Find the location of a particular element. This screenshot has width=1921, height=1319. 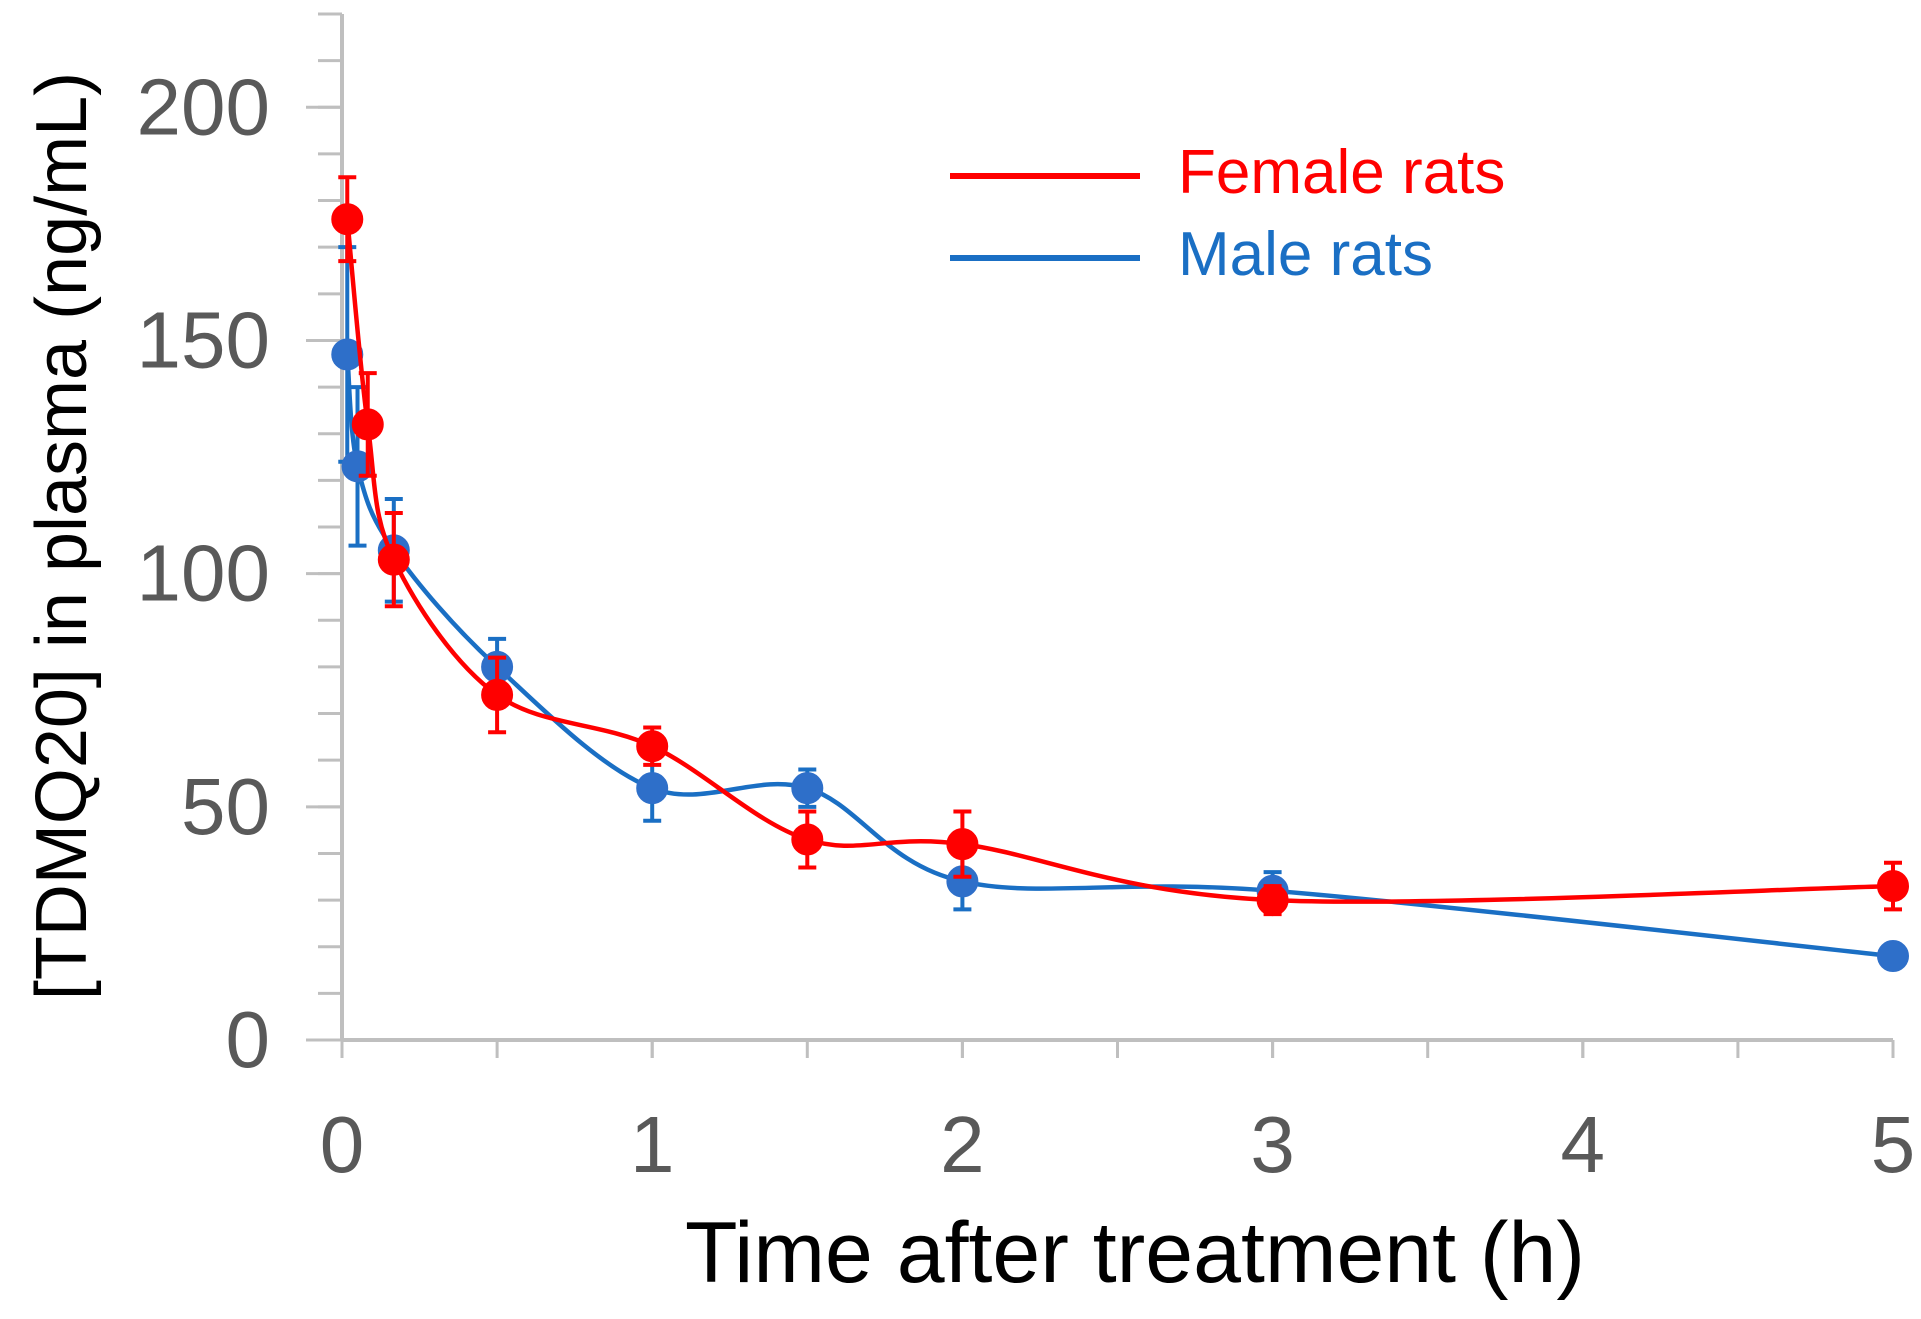

y-tick-label: 50 is located at coordinates (225, 806).